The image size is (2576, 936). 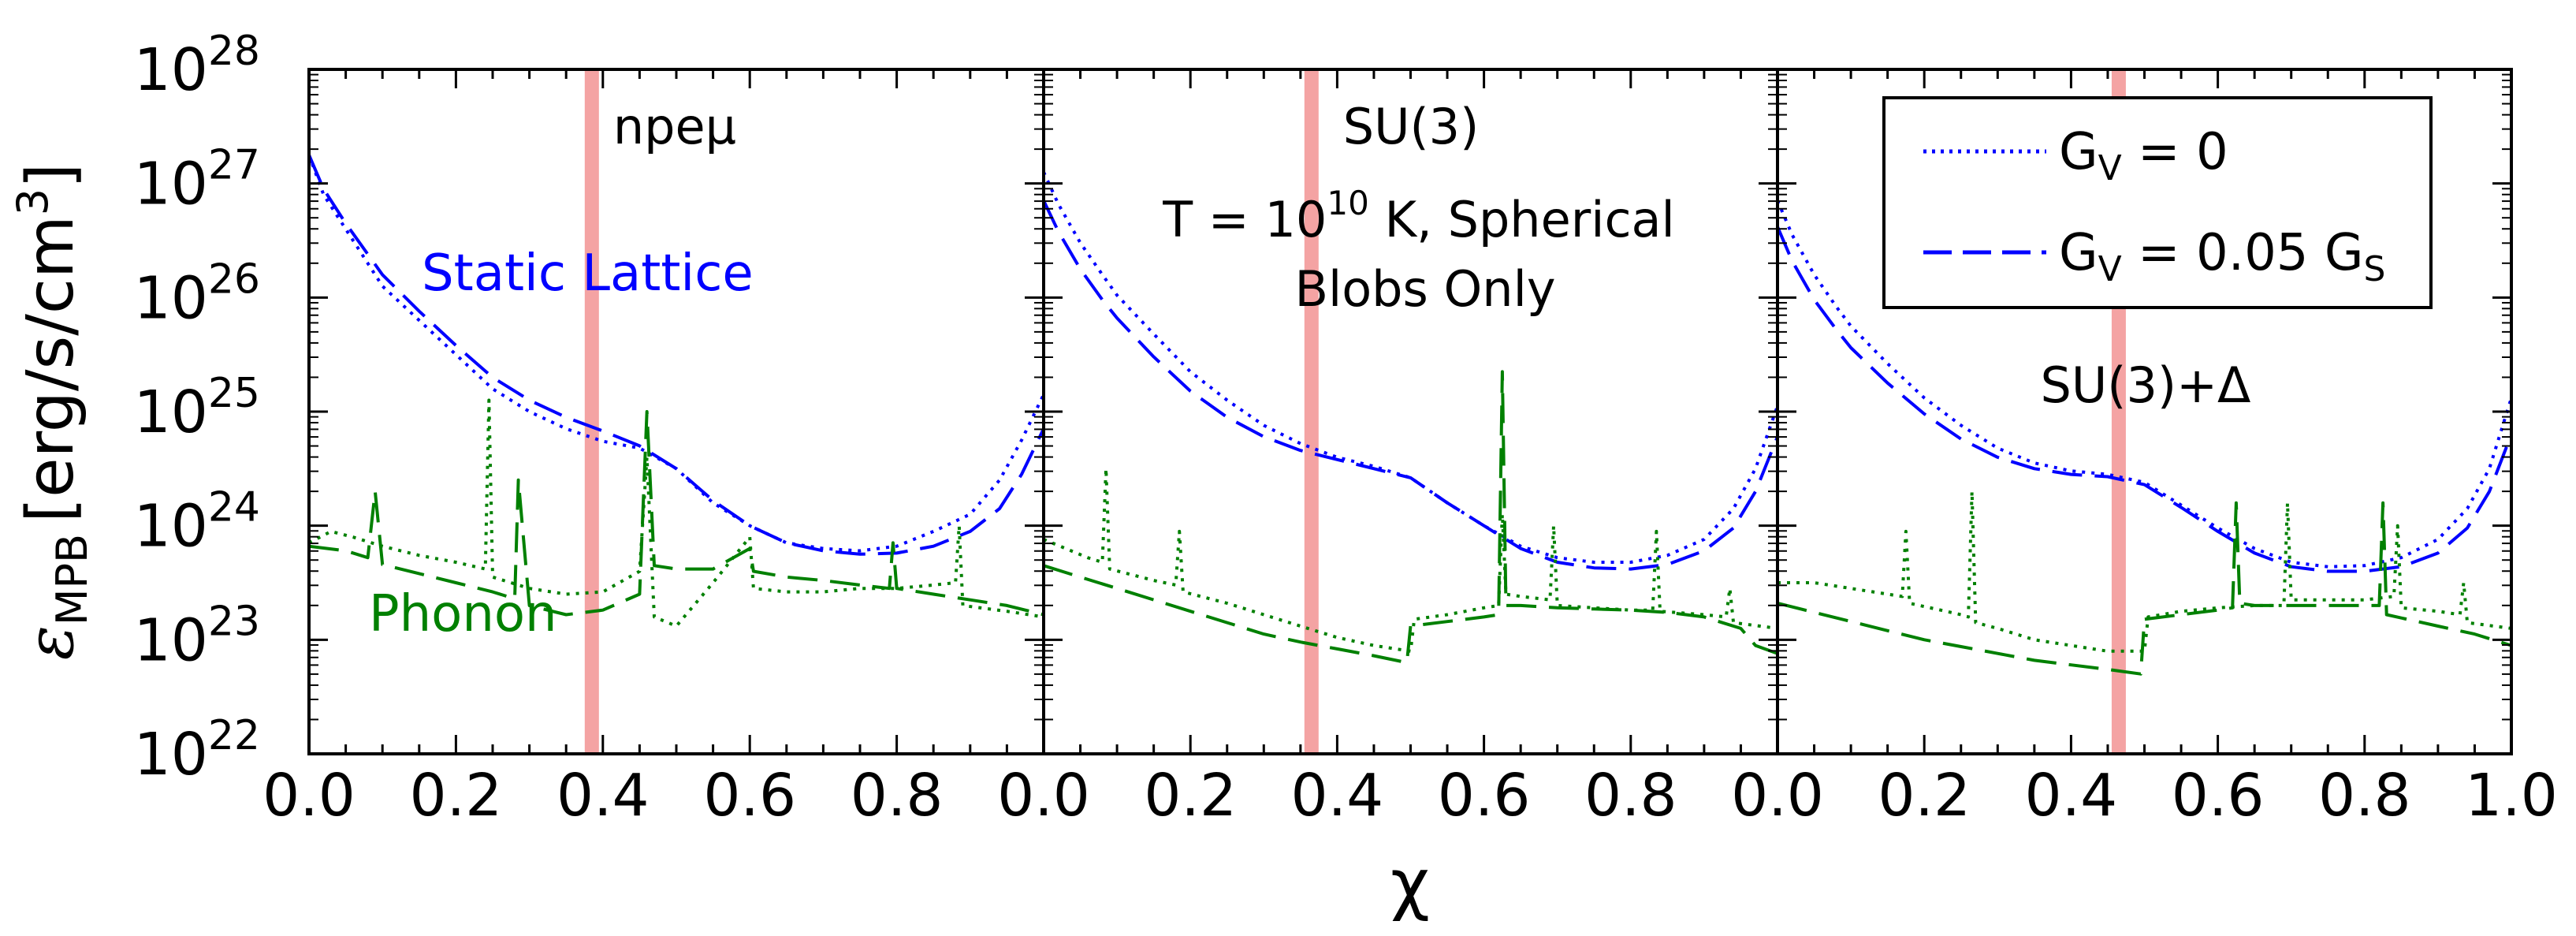 What do you see at coordinates (234, 279) in the screenshot?
I see `ytick-label-exponent: 26` at bounding box center [234, 279].